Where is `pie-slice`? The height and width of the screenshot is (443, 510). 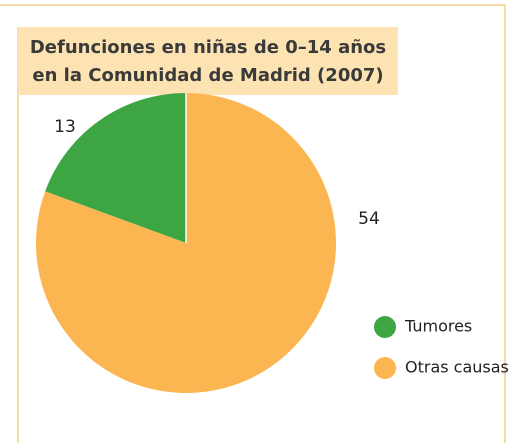
pie-slice is located at coordinates (115, 168).